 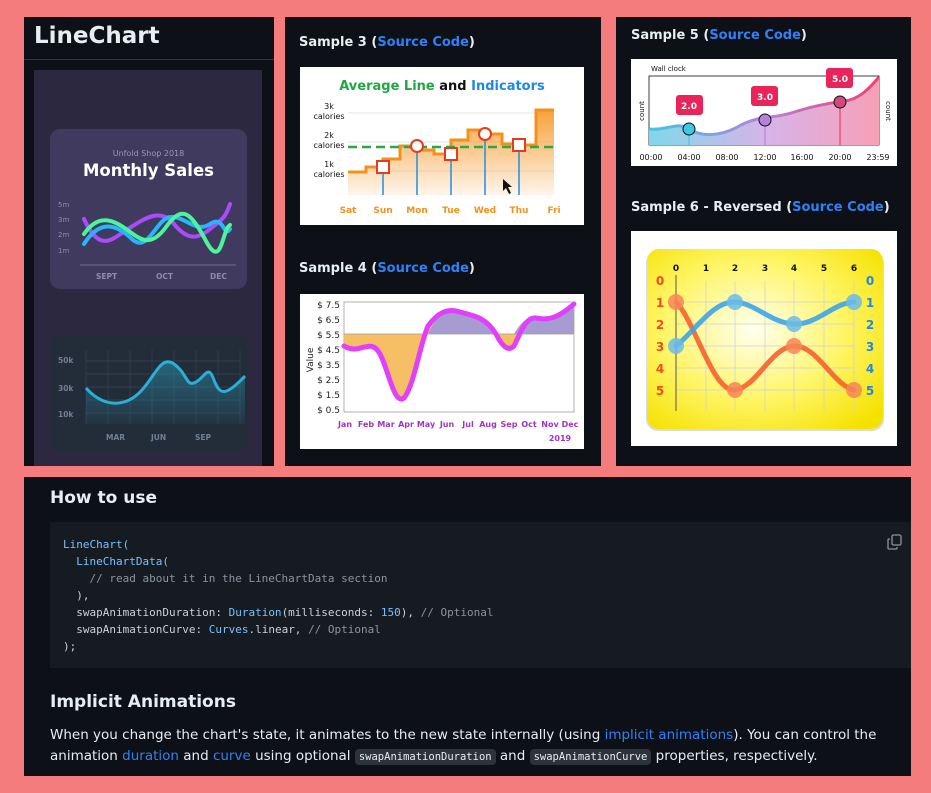 I want to click on sample6-source-link: Source Code, so click(x=838, y=207).